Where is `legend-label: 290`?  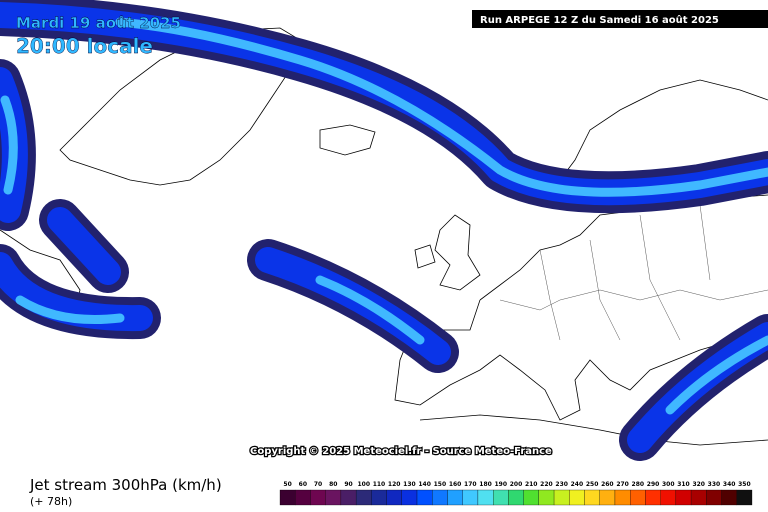 legend-label: 290 is located at coordinates (653, 484).